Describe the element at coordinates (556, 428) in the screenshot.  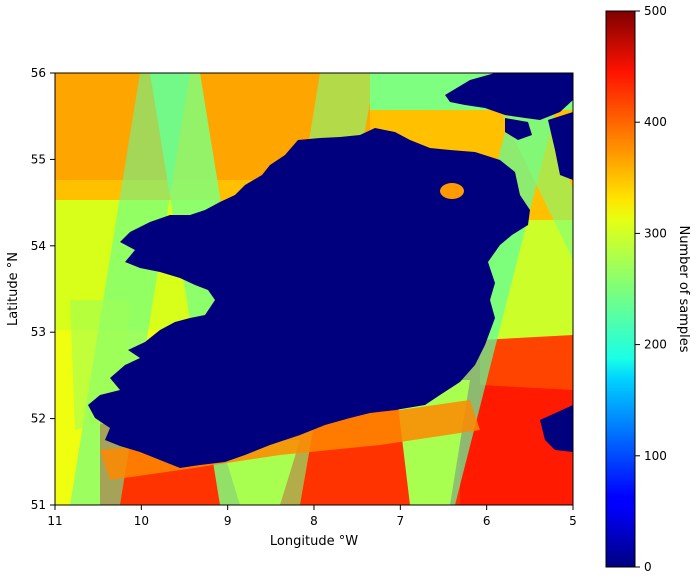
I see `land-wales` at that location.